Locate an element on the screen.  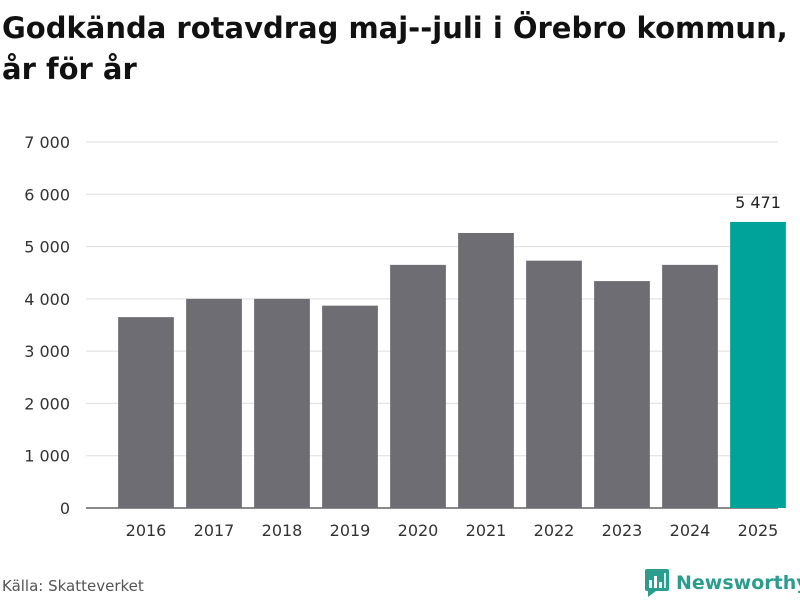
x-tick-label: 2024 is located at coordinates (690, 530).